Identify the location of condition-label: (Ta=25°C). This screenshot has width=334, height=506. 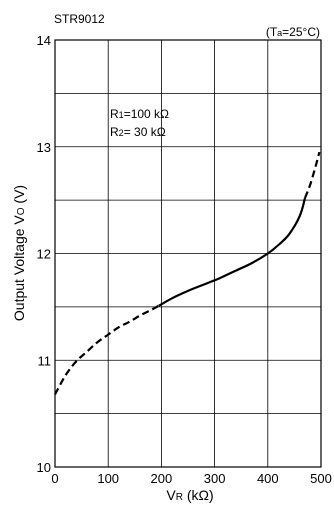
(293, 32).